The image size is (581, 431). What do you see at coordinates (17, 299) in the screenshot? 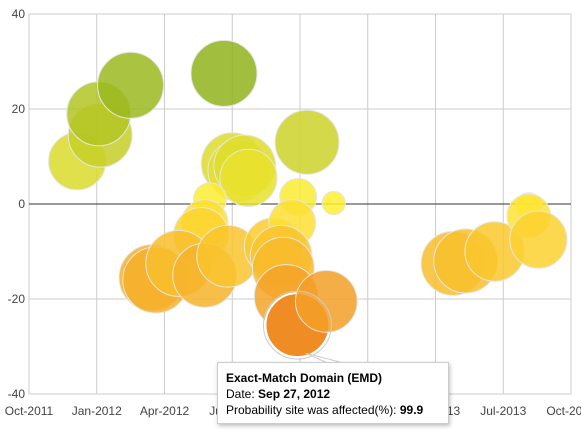
I see `y-tick-label: -20` at bounding box center [17, 299].